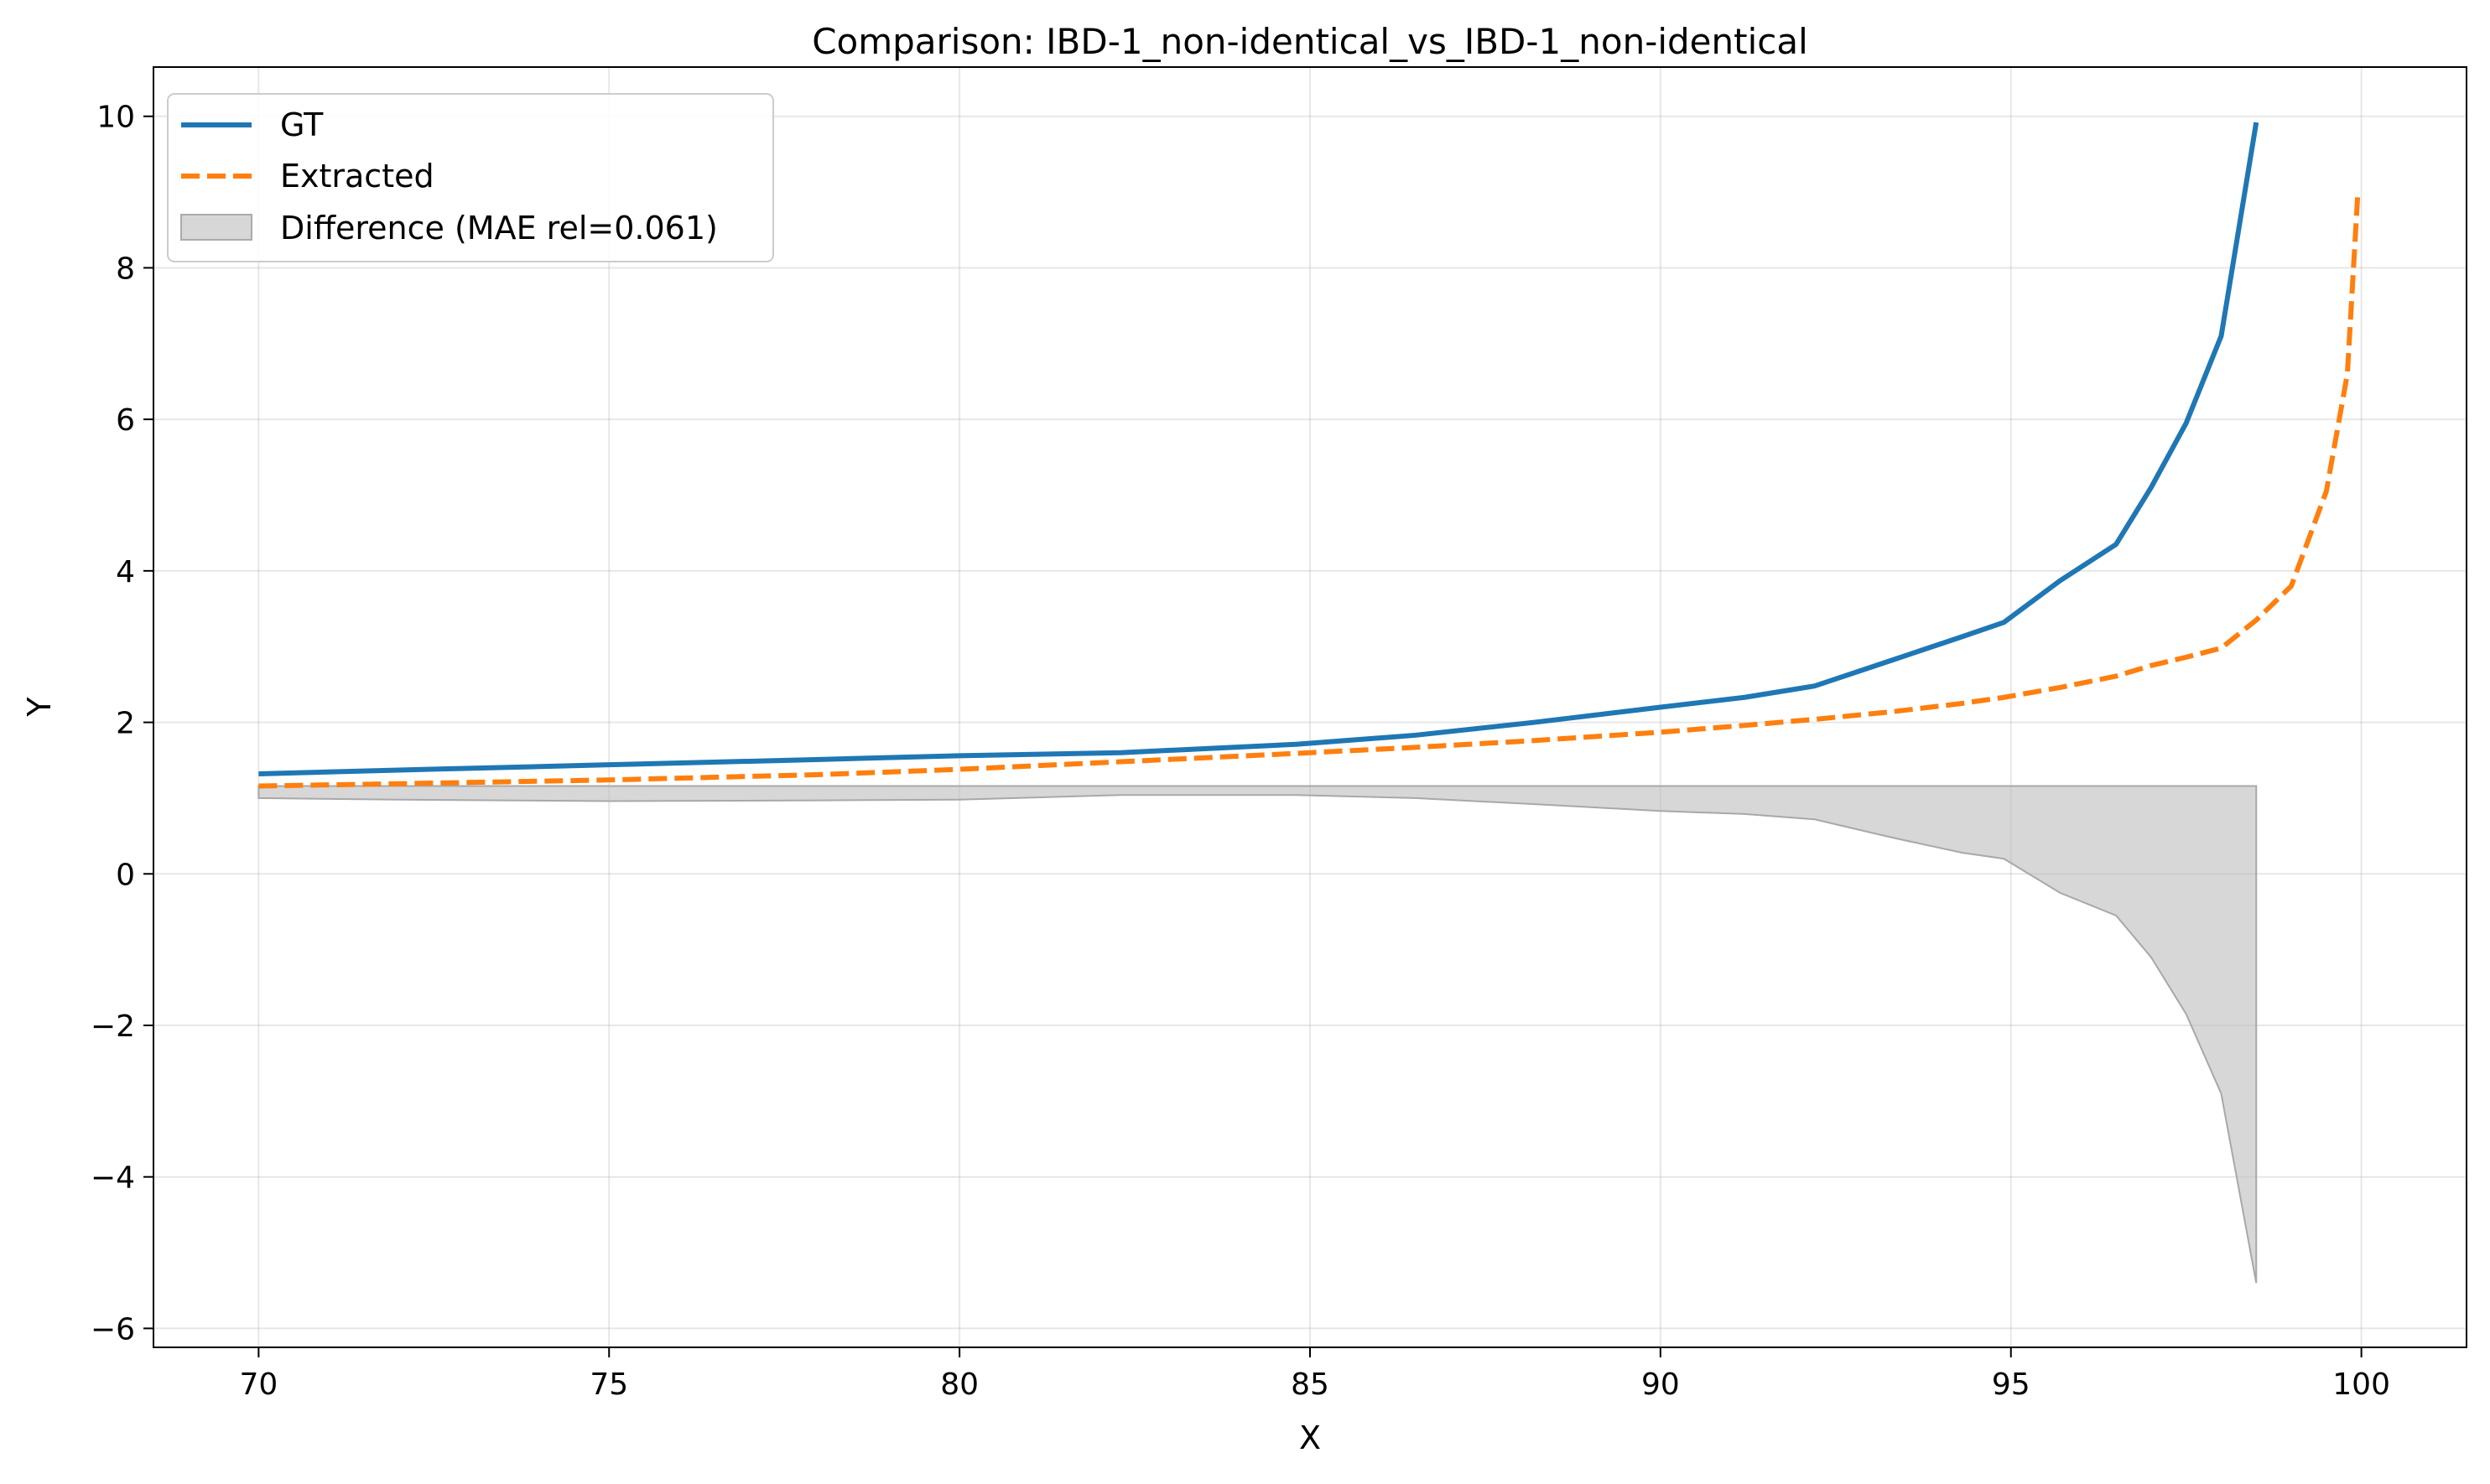  What do you see at coordinates (113, 1178) in the screenshot?
I see `y-tick-label: −4` at bounding box center [113, 1178].